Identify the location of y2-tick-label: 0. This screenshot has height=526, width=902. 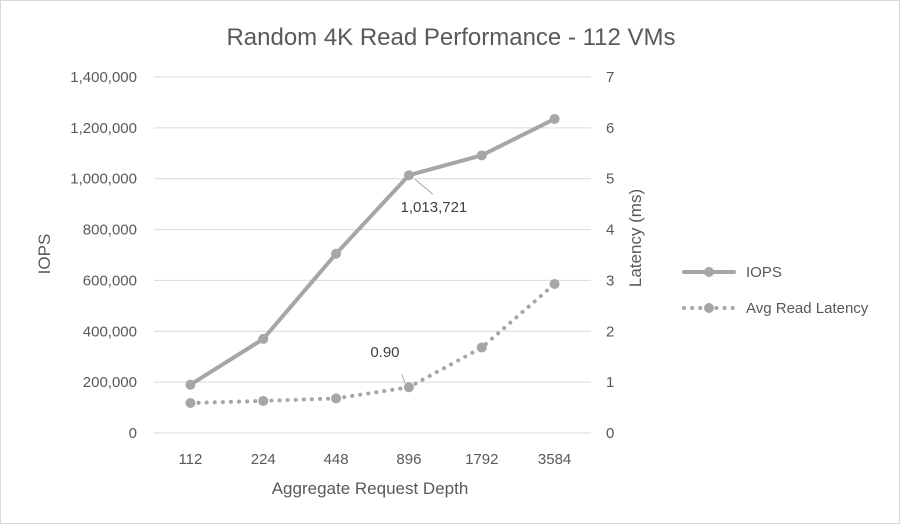
(610, 433).